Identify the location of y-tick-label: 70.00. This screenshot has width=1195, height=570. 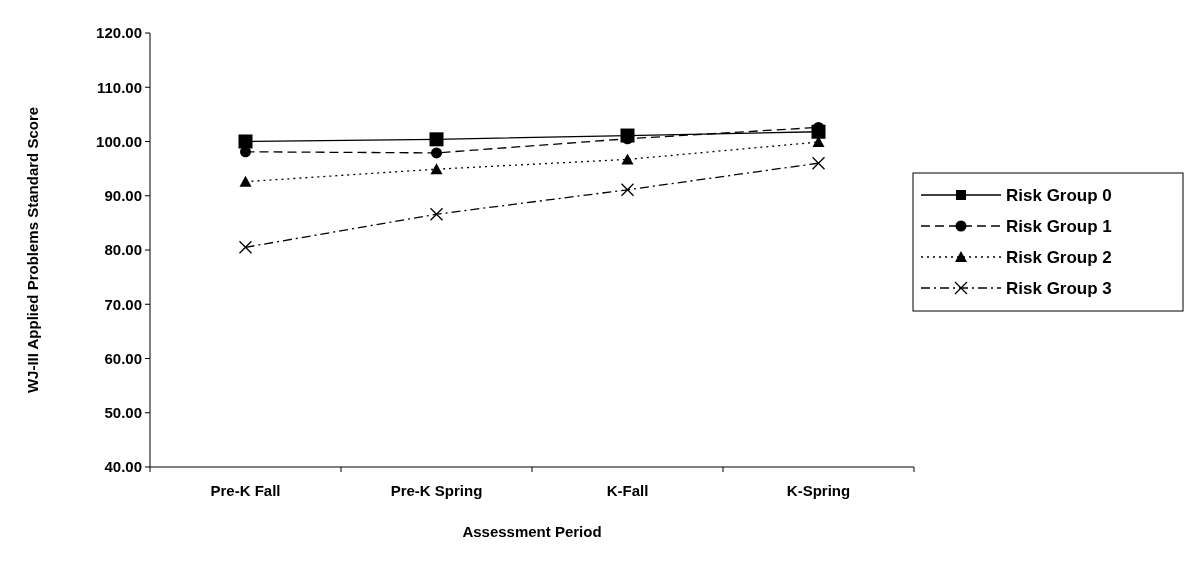
(123, 304).